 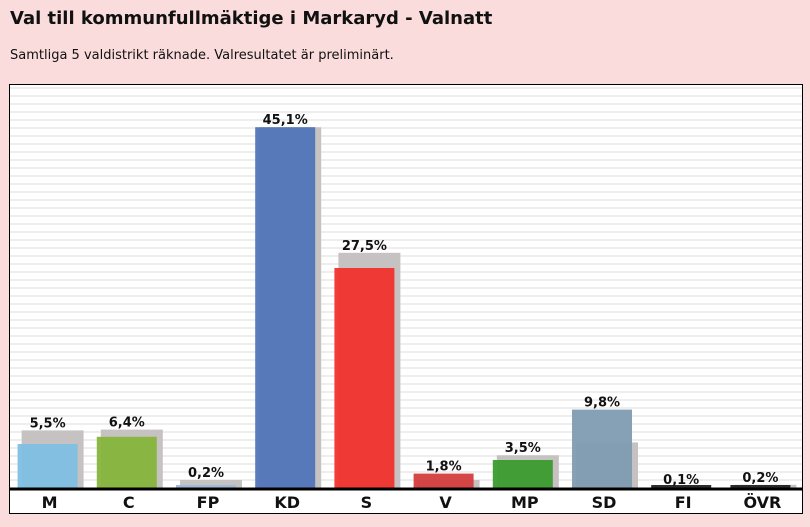 What do you see at coordinates (602, 448) in the screenshot?
I see `bar-sd` at bounding box center [602, 448].